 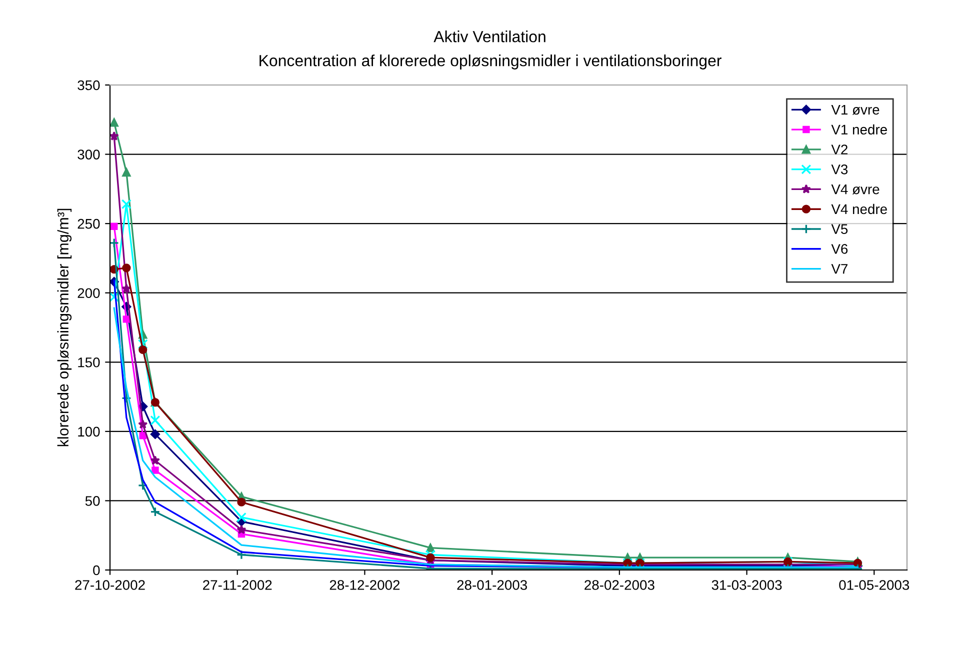 I want to click on legend-label: V4 øvre, so click(x=855, y=189).